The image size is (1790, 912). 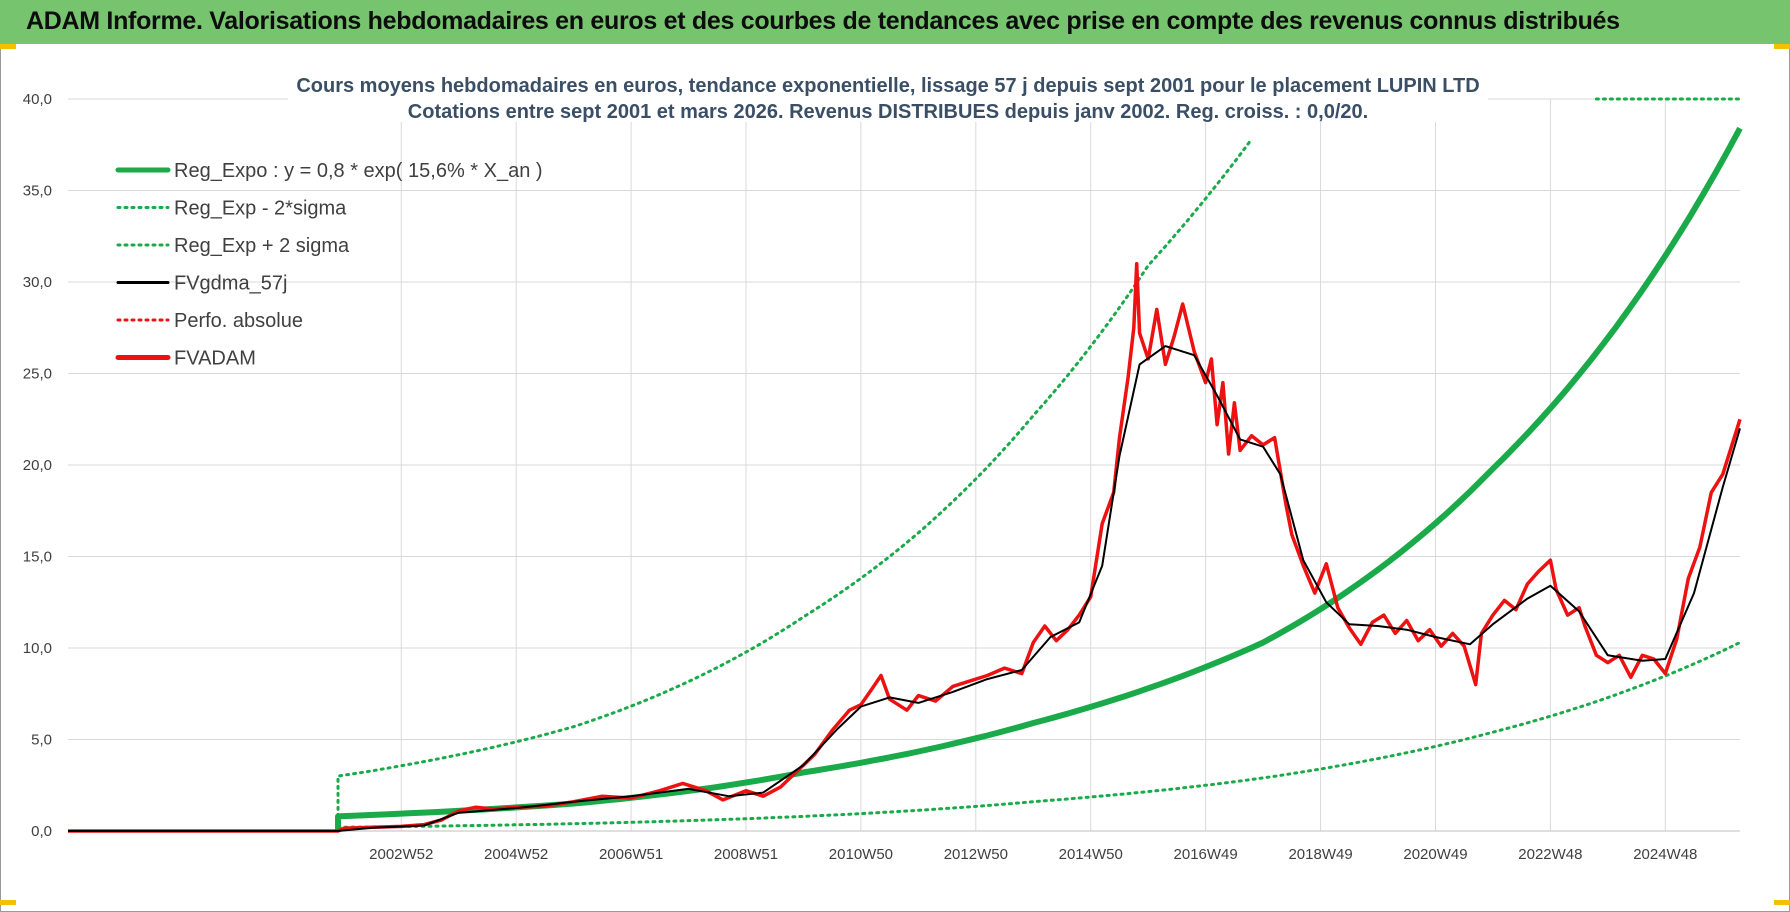 What do you see at coordinates (37, 191) in the screenshot?
I see `y-tick-label: 35,0` at bounding box center [37, 191].